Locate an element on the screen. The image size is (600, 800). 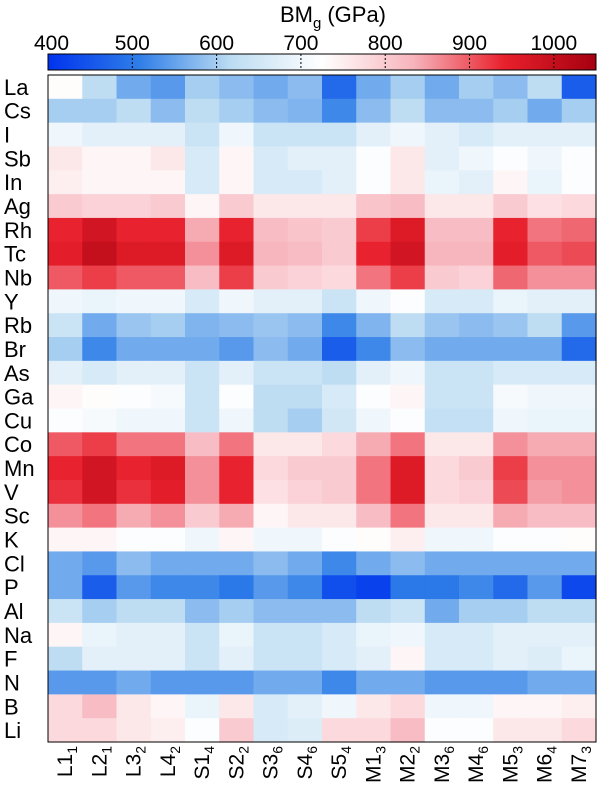
row-label: As is located at coordinates (17, 373).